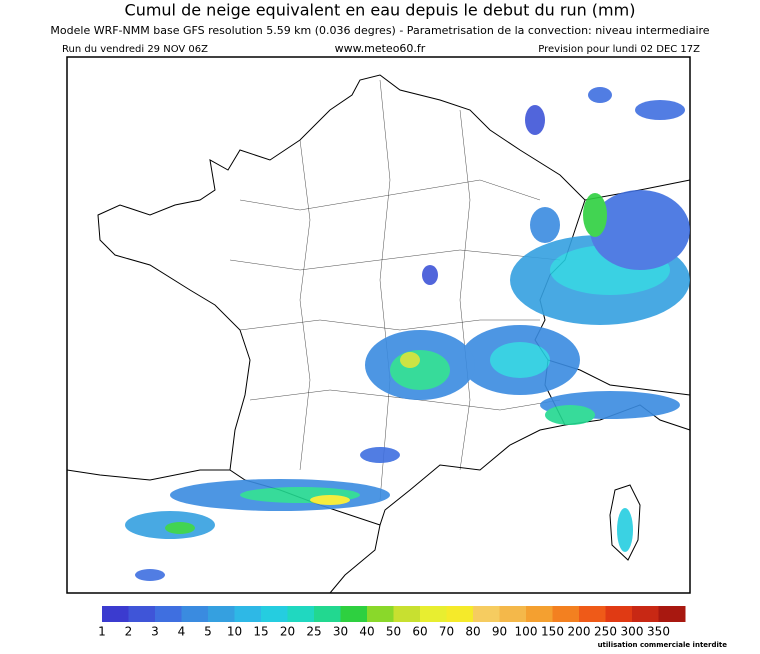  I want to click on level-label: 150, so click(552, 632).